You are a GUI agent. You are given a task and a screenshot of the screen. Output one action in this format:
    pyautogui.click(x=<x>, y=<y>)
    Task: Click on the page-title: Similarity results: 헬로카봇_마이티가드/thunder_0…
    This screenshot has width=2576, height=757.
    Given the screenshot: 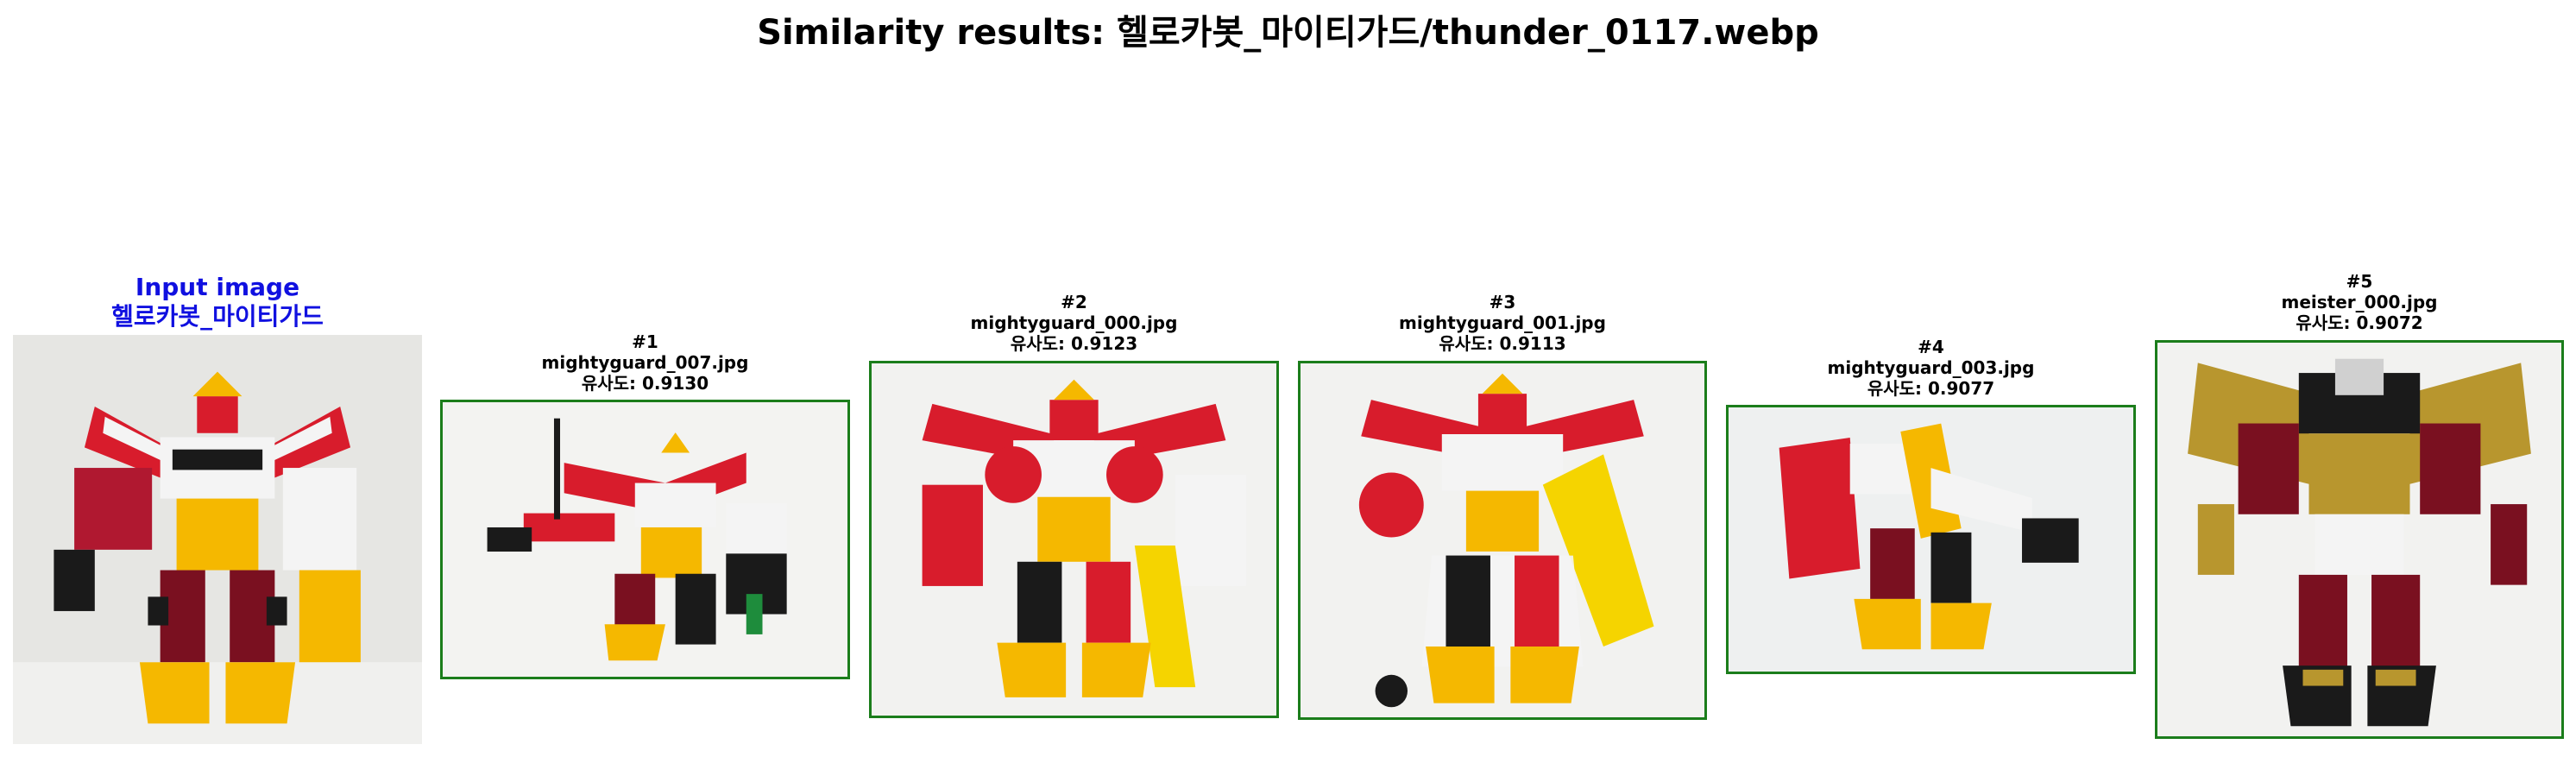 What is the action you would take?
    pyautogui.click(x=1288, y=33)
    